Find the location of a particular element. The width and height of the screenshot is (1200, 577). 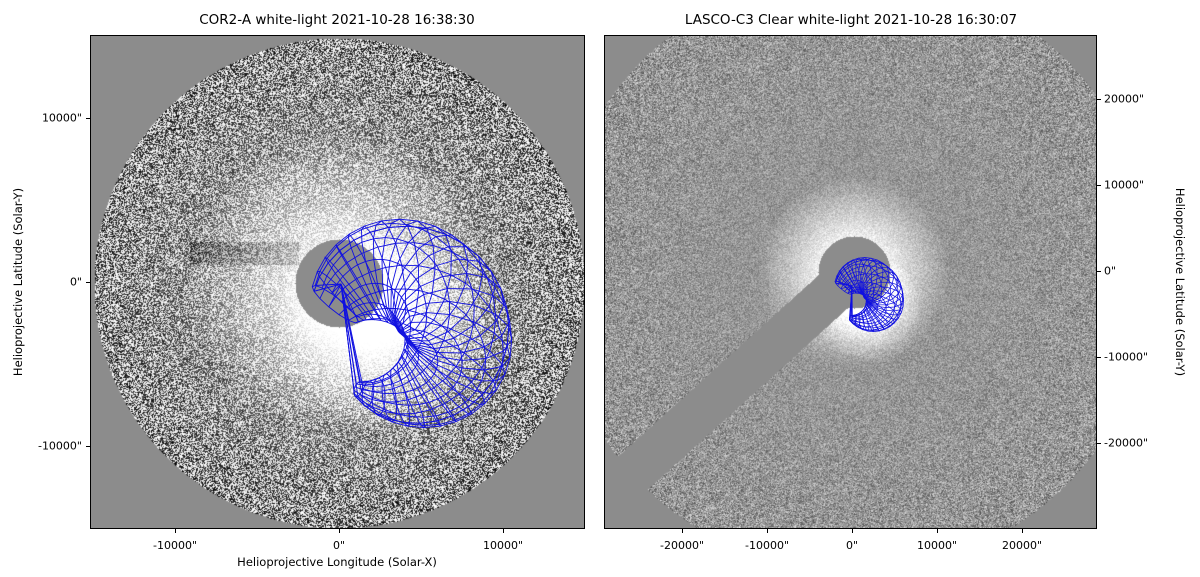

lasco-c3-croissant-mesh is located at coordinates (869, 295).